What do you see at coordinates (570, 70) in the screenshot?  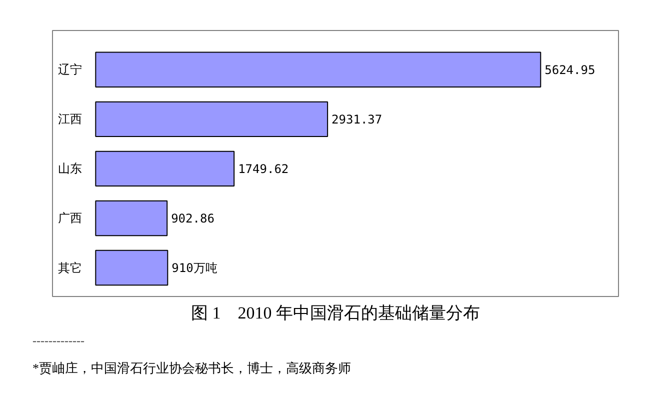 I see `data-label: 5624.95` at bounding box center [570, 70].